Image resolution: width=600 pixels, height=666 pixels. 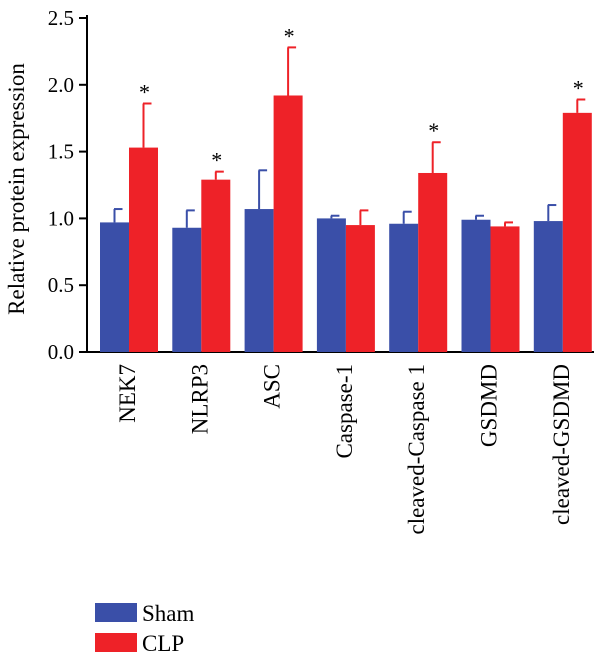 I want to click on x-category-label: cleaved-GSDMD, so click(x=561, y=444).